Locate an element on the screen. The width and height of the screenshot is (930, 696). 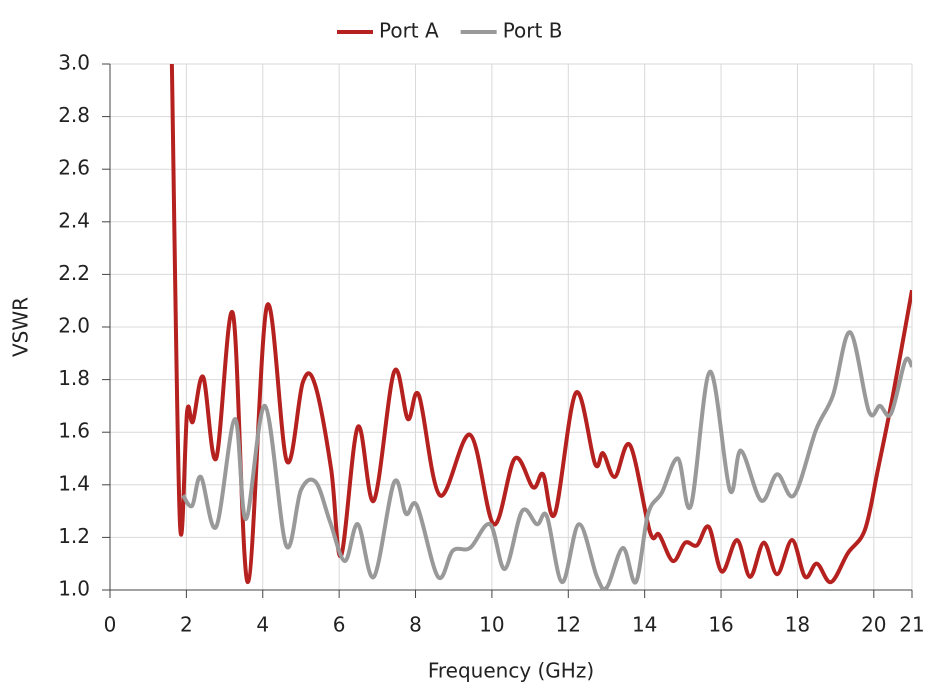
y-tick-label: 1.6 is located at coordinates (74, 431).